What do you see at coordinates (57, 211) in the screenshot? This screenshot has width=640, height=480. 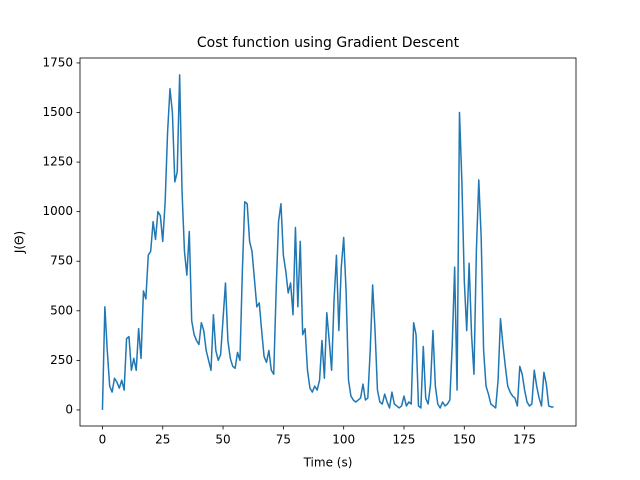 I see `y-tick-label: 1000` at bounding box center [57, 211].